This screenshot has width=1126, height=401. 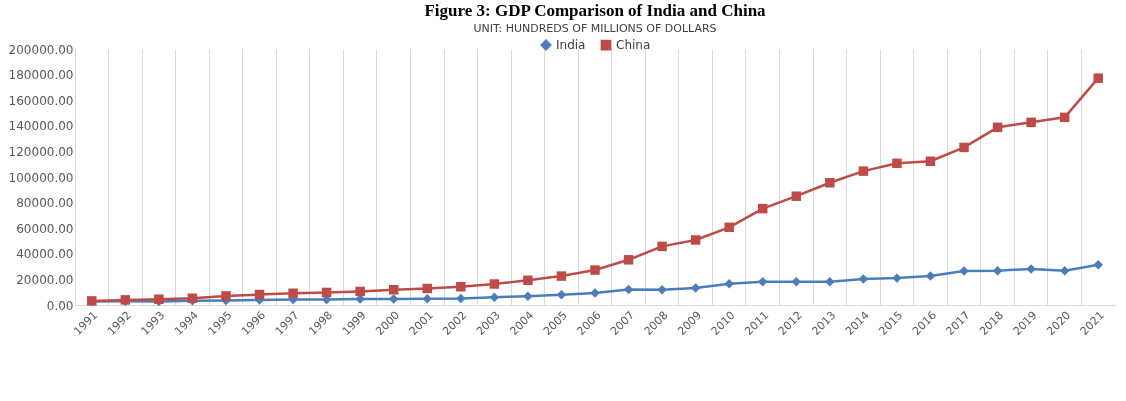 What do you see at coordinates (45, 203) in the screenshot?
I see `y-tick-label: 80000.00` at bounding box center [45, 203].